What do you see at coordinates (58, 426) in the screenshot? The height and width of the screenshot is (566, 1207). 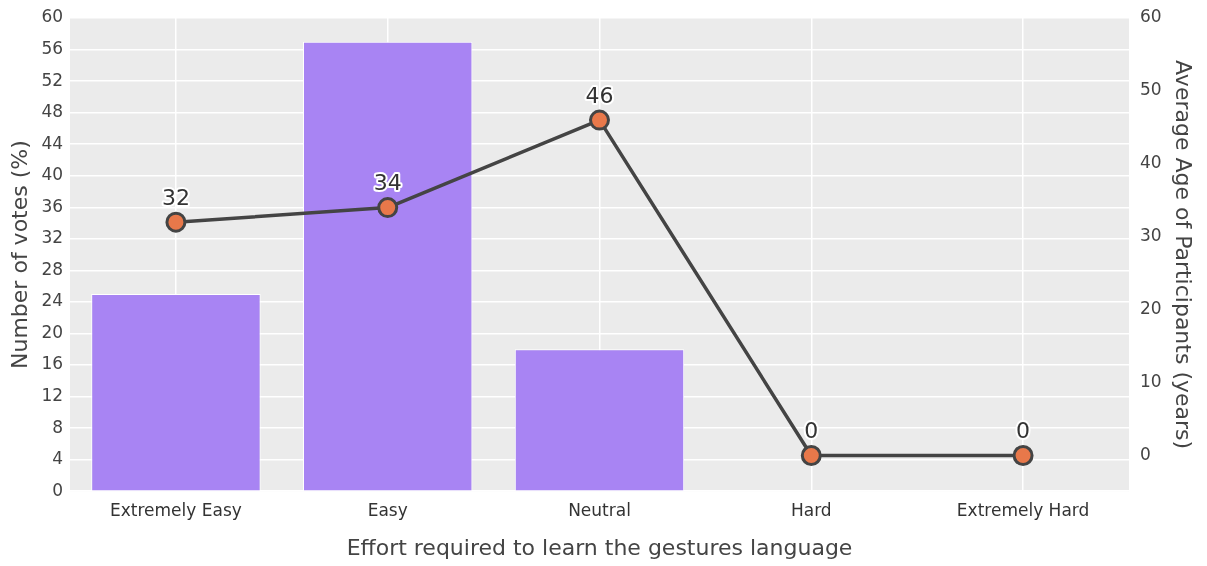 I see `y-tick-label: 8` at bounding box center [58, 426].